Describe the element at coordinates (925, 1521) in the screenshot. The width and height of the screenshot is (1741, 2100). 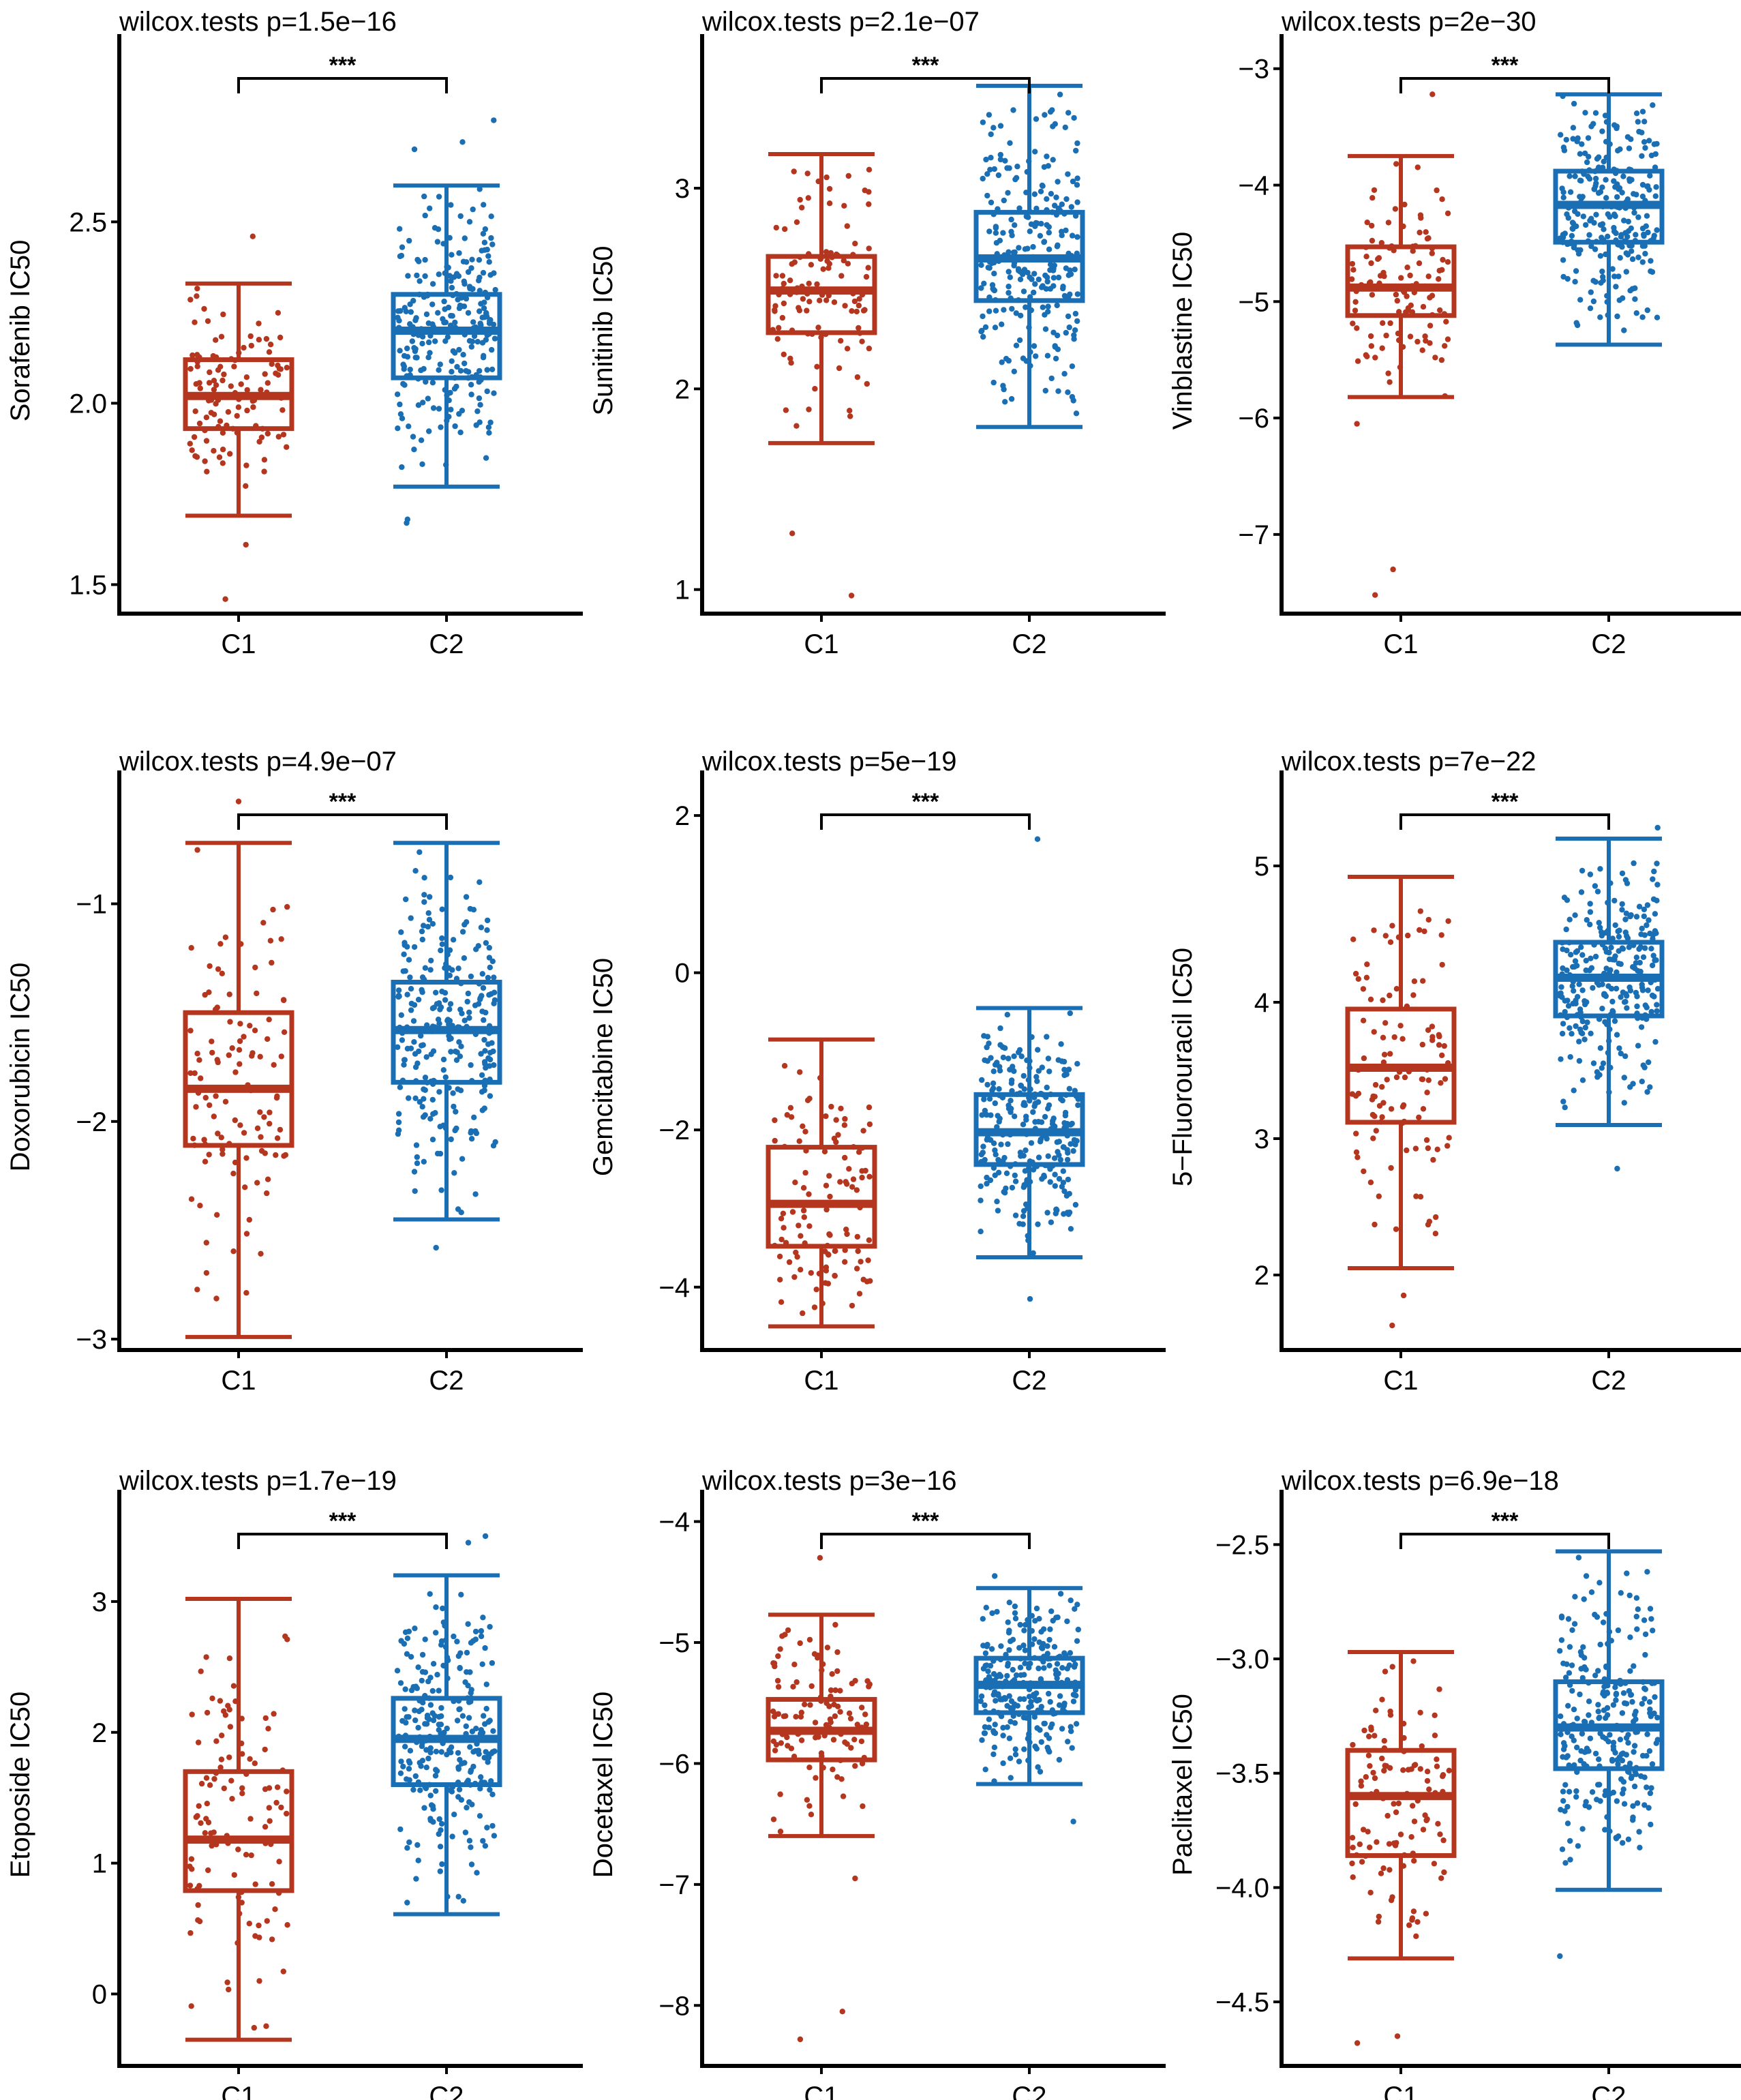
I see `significance-stars: ***` at that location.